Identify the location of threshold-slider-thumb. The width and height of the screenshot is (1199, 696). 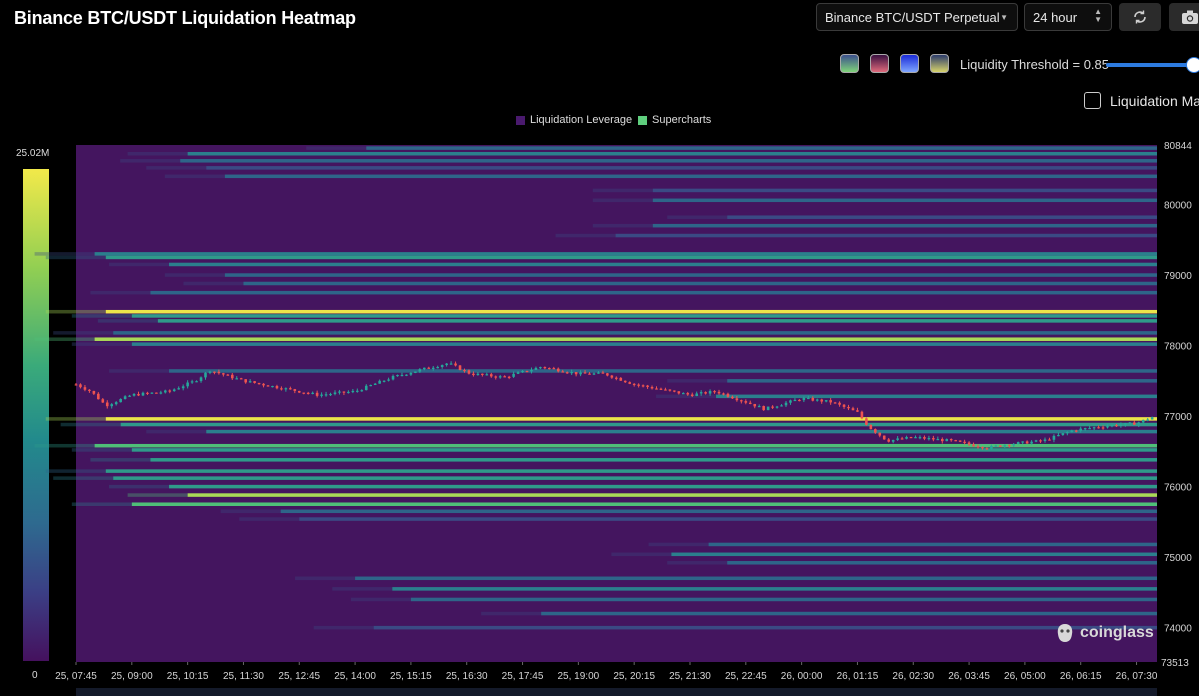
(1192, 65).